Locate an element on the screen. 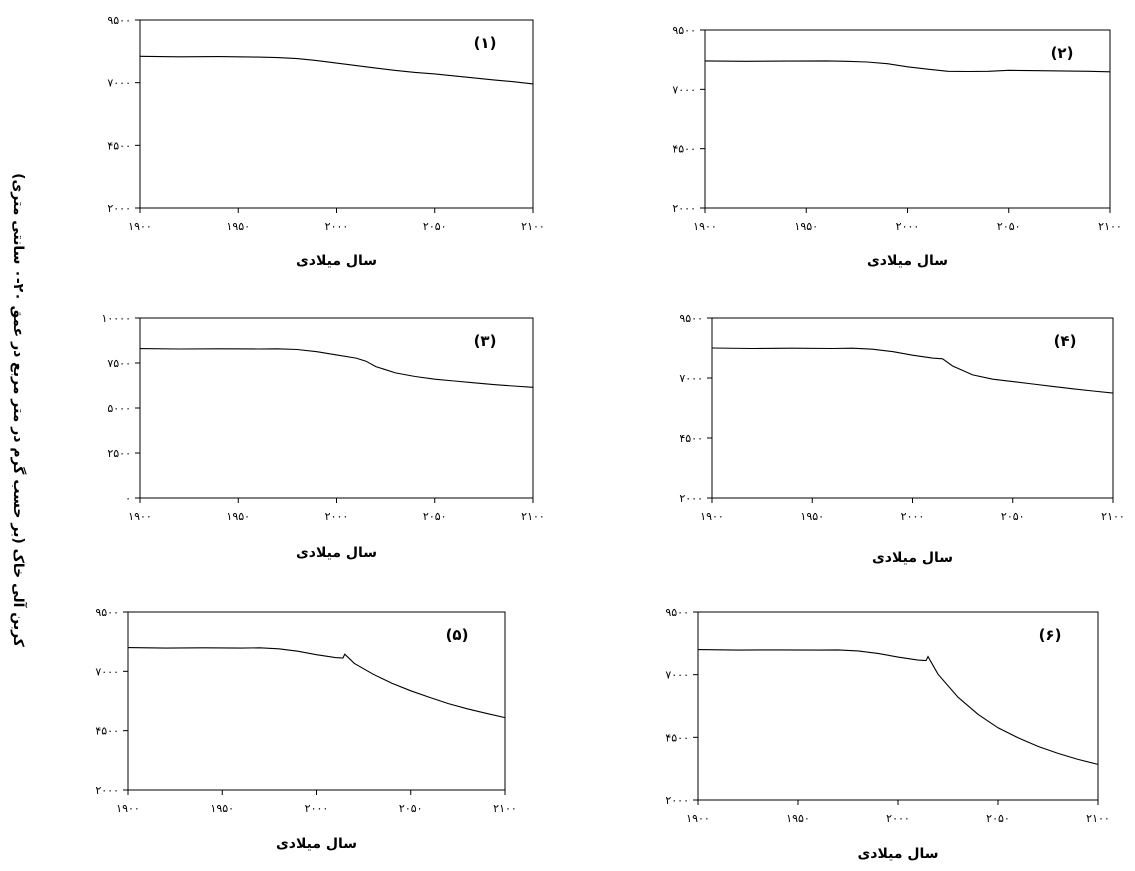  x-tick-label-6-3: ۲۰۵۰ is located at coordinates (998, 818).